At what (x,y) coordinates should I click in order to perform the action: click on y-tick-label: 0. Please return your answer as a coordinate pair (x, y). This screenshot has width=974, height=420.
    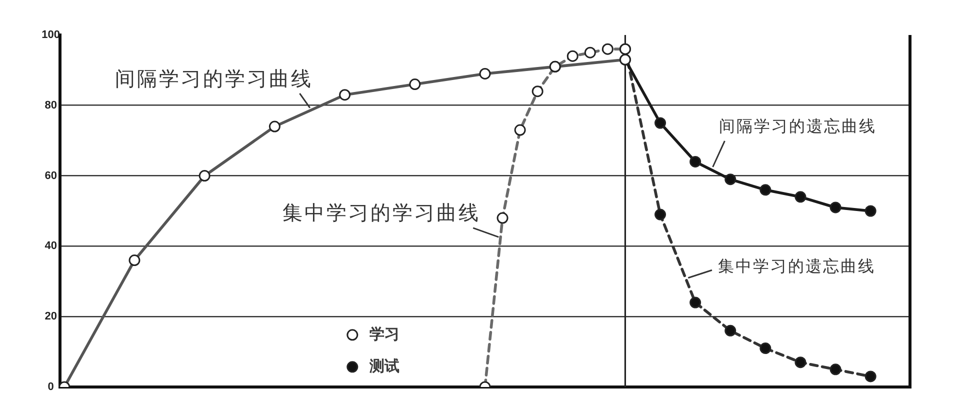
    Looking at the image, I should click on (51, 387).